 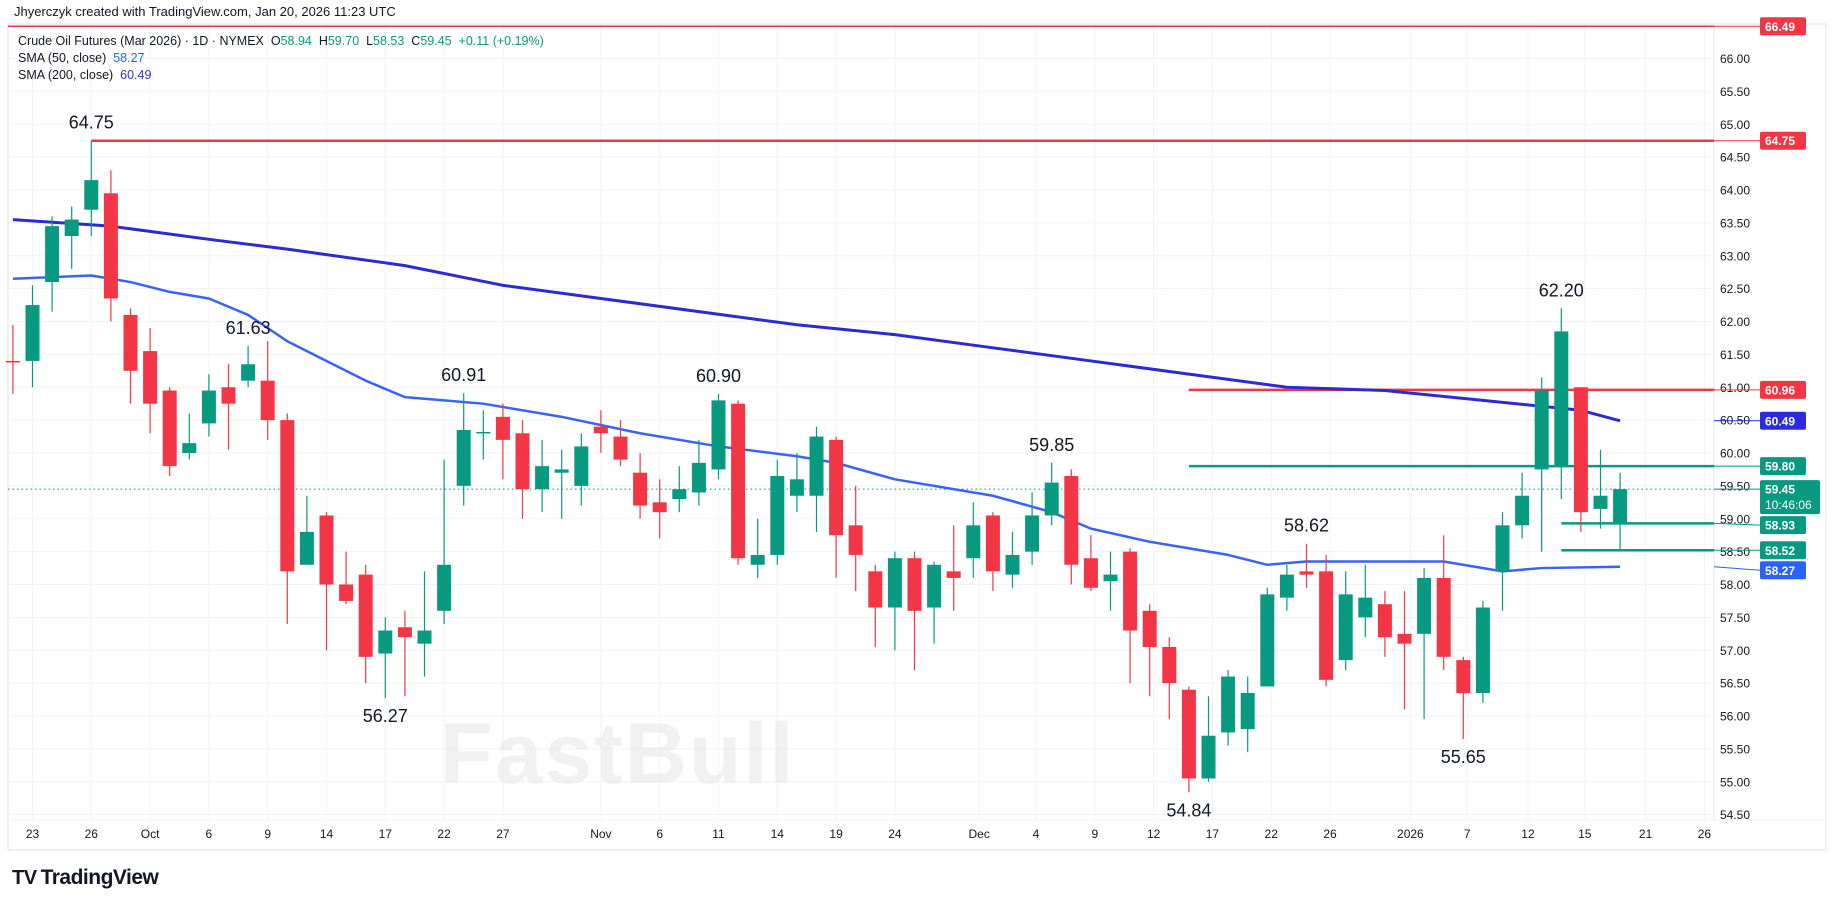 What do you see at coordinates (1646, 834) in the screenshot?
I see `x-tick-label: 21` at bounding box center [1646, 834].